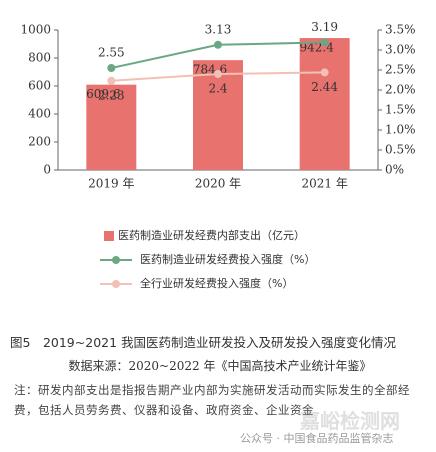  What do you see at coordinates (211, 235) in the screenshot?
I see `legend-label: 医药制造业研发经费内部支出（亿元）` at bounding box center [211, 235].